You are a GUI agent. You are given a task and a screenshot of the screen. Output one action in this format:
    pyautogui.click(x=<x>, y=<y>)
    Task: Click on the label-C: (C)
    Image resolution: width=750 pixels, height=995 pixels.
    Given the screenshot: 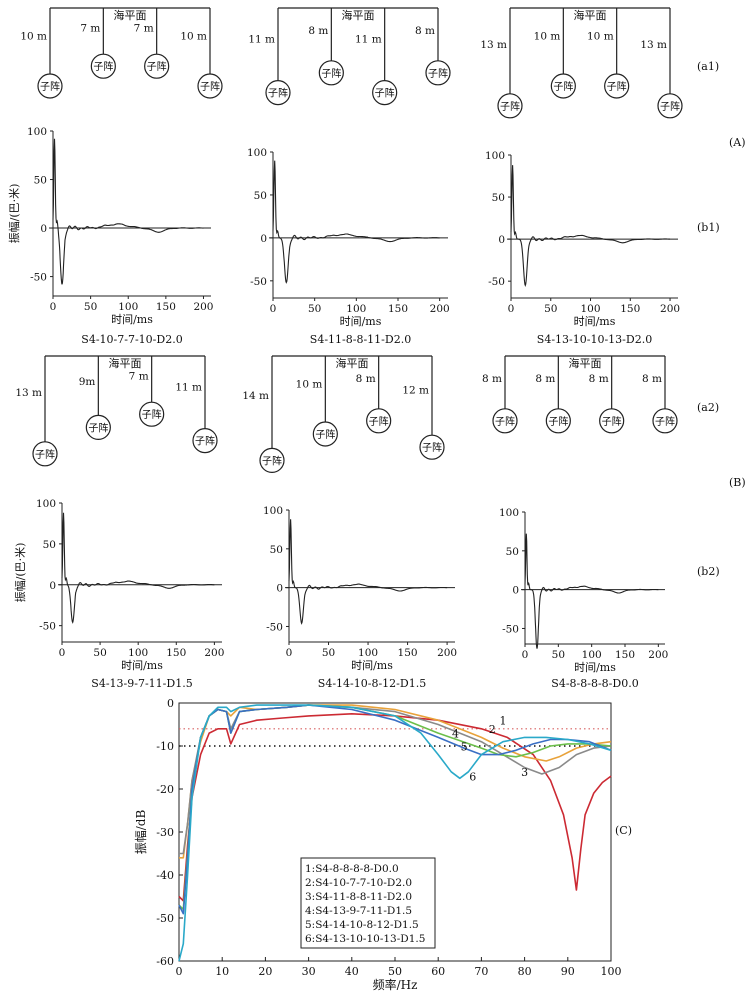 What is the action you would take?
    pyautogui.click(x=623, y=830)
    